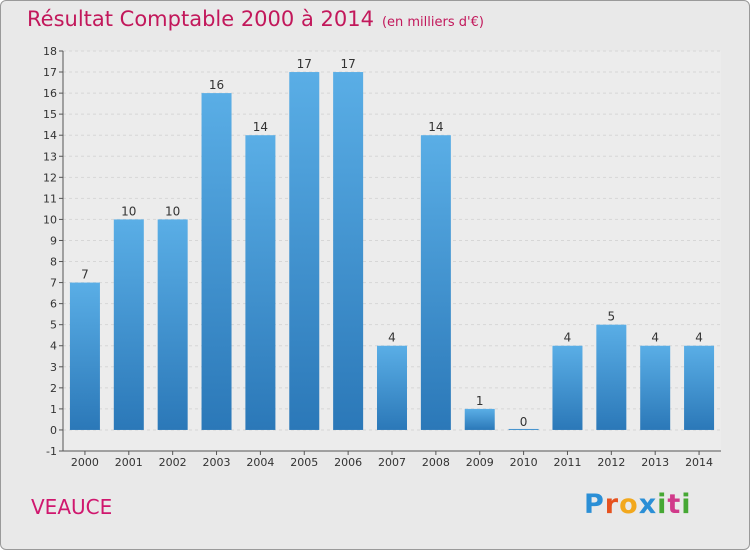  I want to click on x-tick-label: 2005, so click(304, 462).